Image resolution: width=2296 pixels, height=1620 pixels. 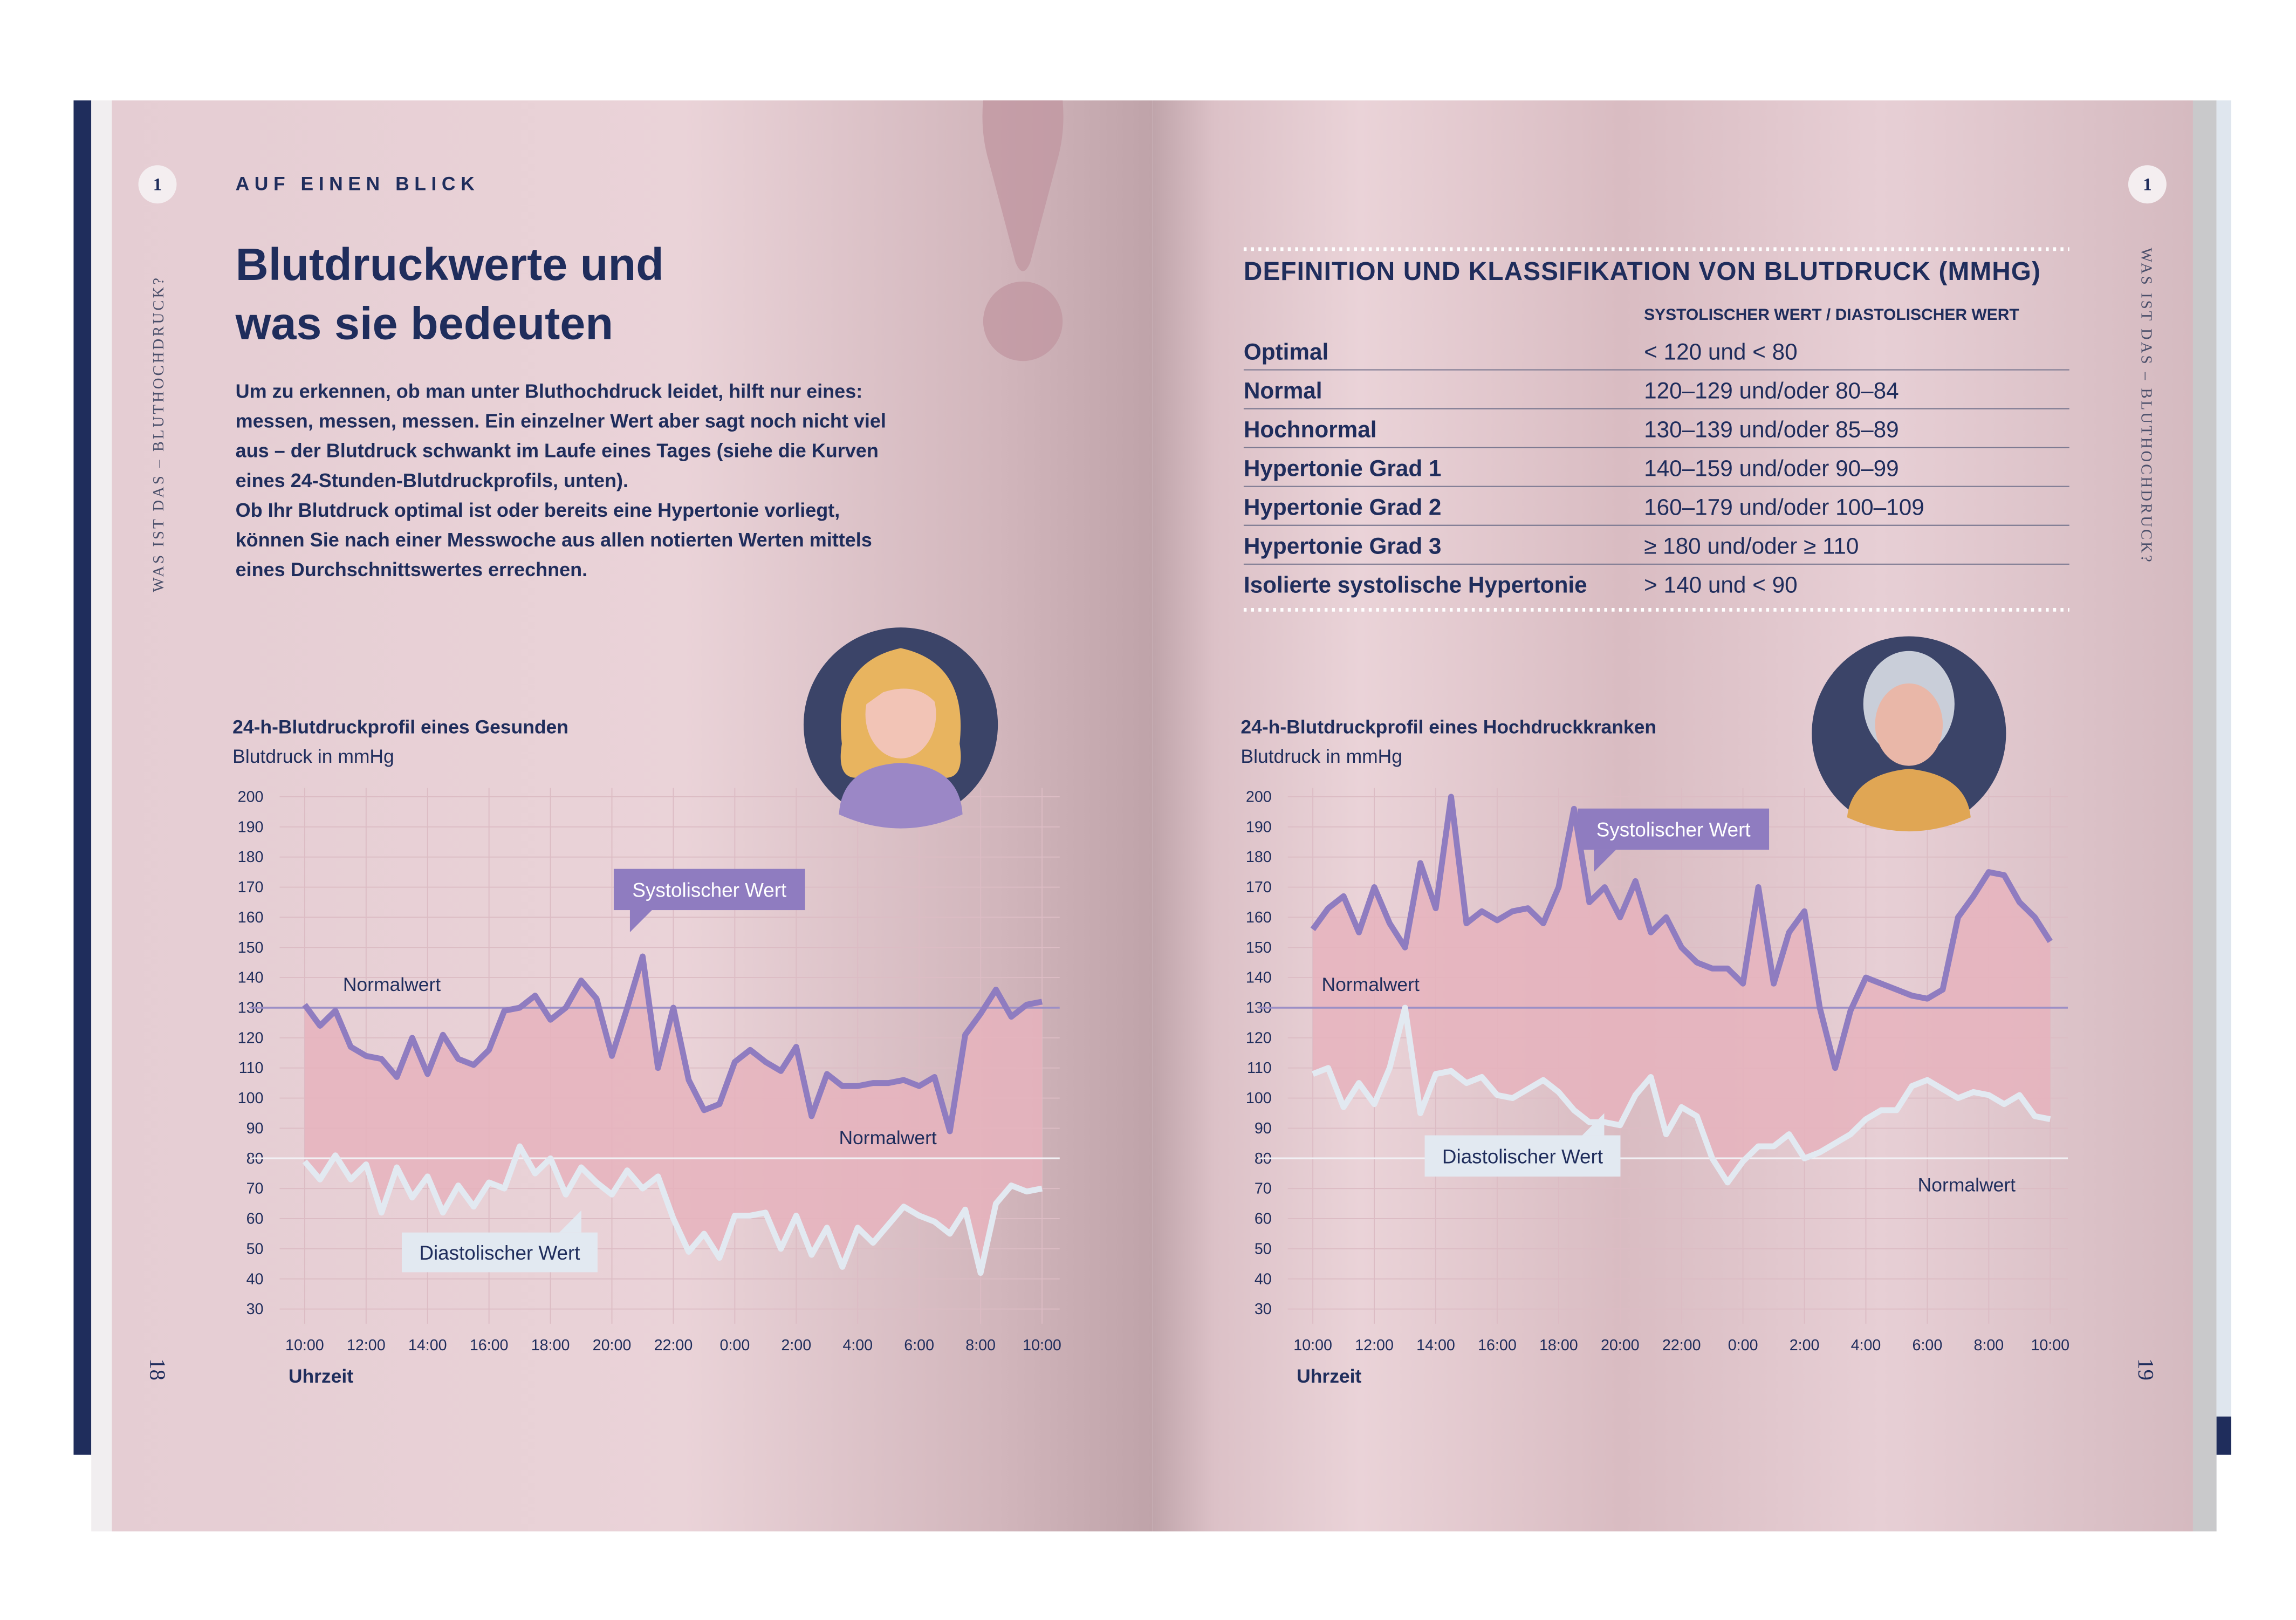 I want to click on y-tick-label: 70, so click(x=1263, y=1189).